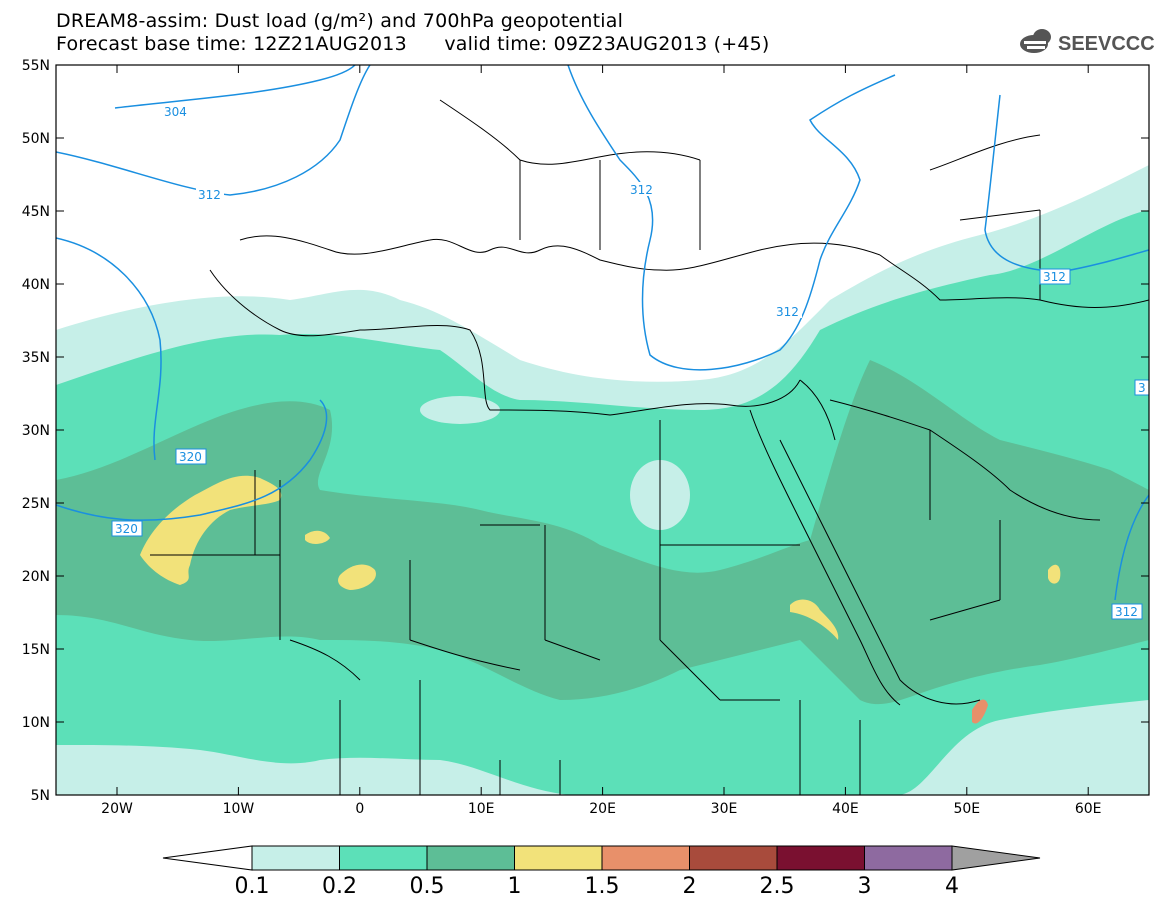  Describe the element at coordinates (36, 504) in the screenshot. I see `lat-label: 25N` at that location.